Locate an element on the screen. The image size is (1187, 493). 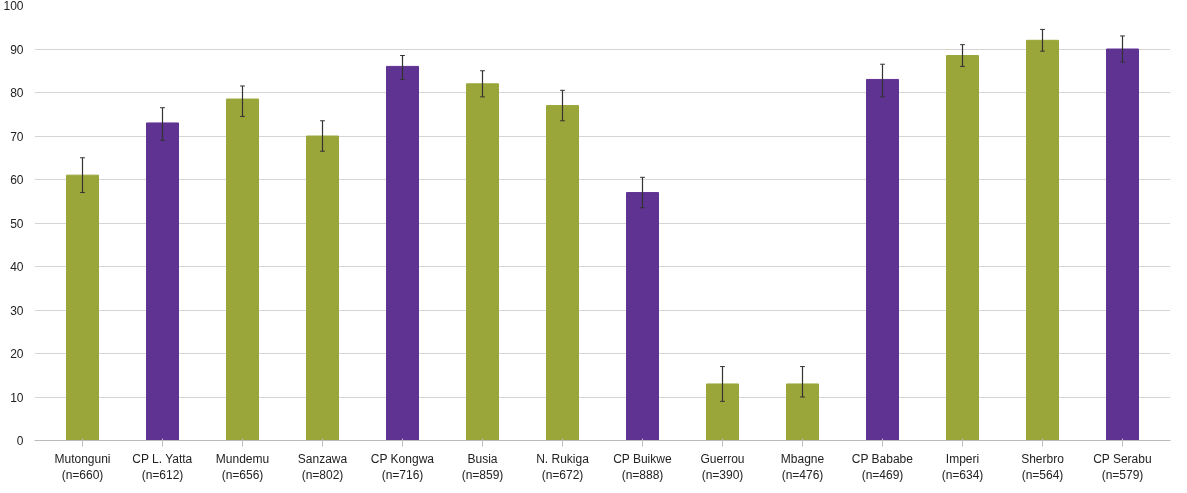
x-tick-label: Sherbro (n=564) is located at coordinates (1043, 467).